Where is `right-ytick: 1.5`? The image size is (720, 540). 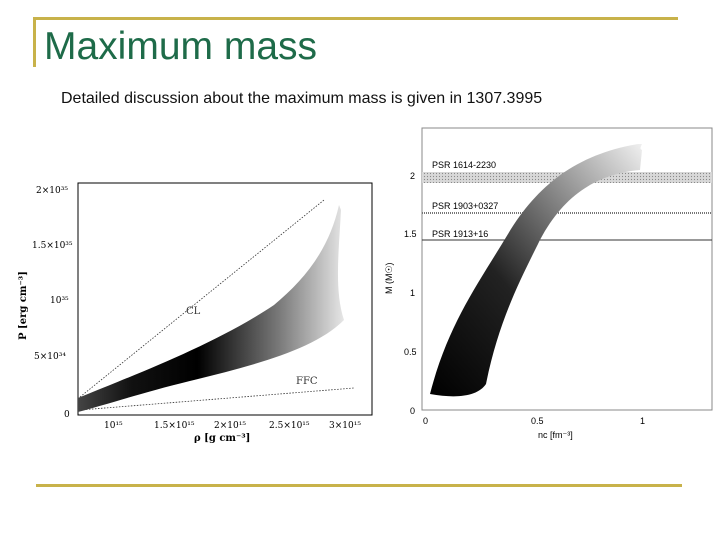 right-ytick: 1.5 is located at coordinates (410, 234).